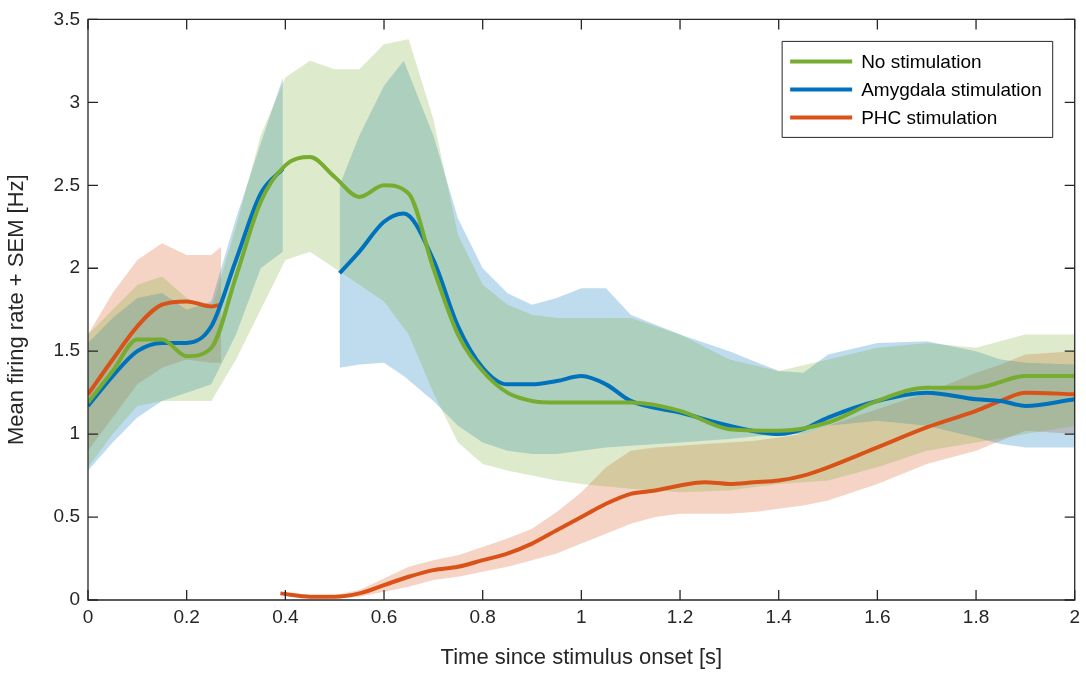 This screenshot has width=1086, height=675. I want to click on y-tick-label: 2.5, so click(66, 184).